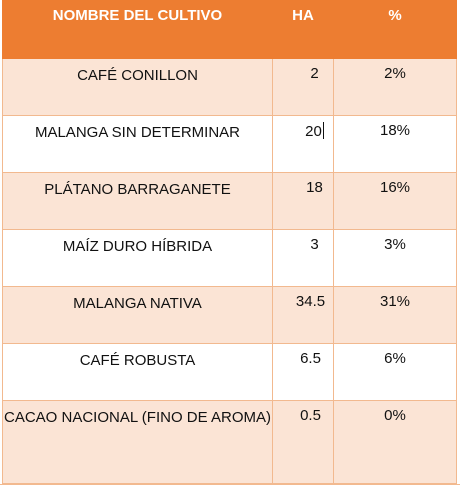 This screenshot has width=460, height=486. I want to click on percent-cell: 31%, so click(395, 315).